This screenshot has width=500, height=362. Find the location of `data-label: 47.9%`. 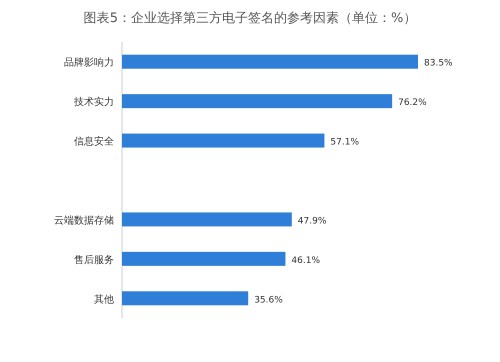

data-label: 47.9% is located at coordinates (312, 221).